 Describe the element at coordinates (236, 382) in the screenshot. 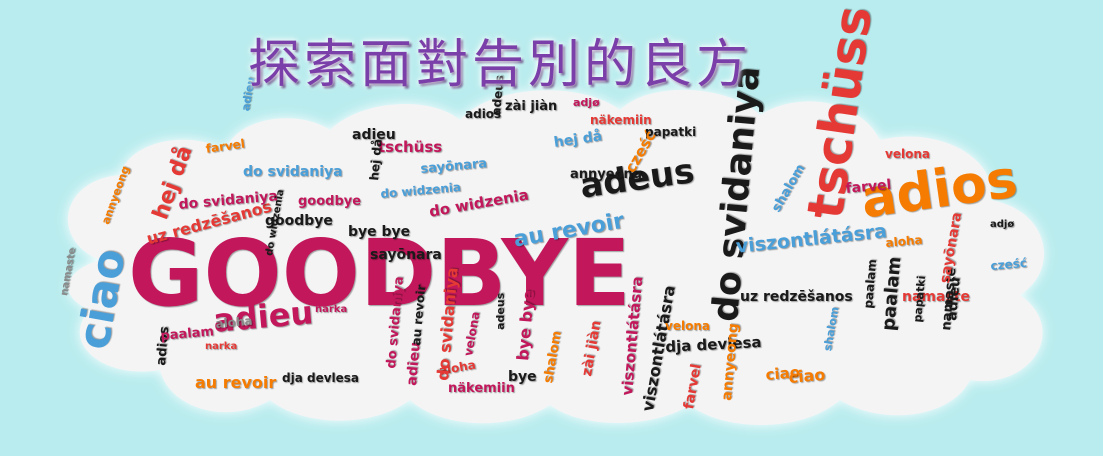

I see `word: au revoir` at that location.